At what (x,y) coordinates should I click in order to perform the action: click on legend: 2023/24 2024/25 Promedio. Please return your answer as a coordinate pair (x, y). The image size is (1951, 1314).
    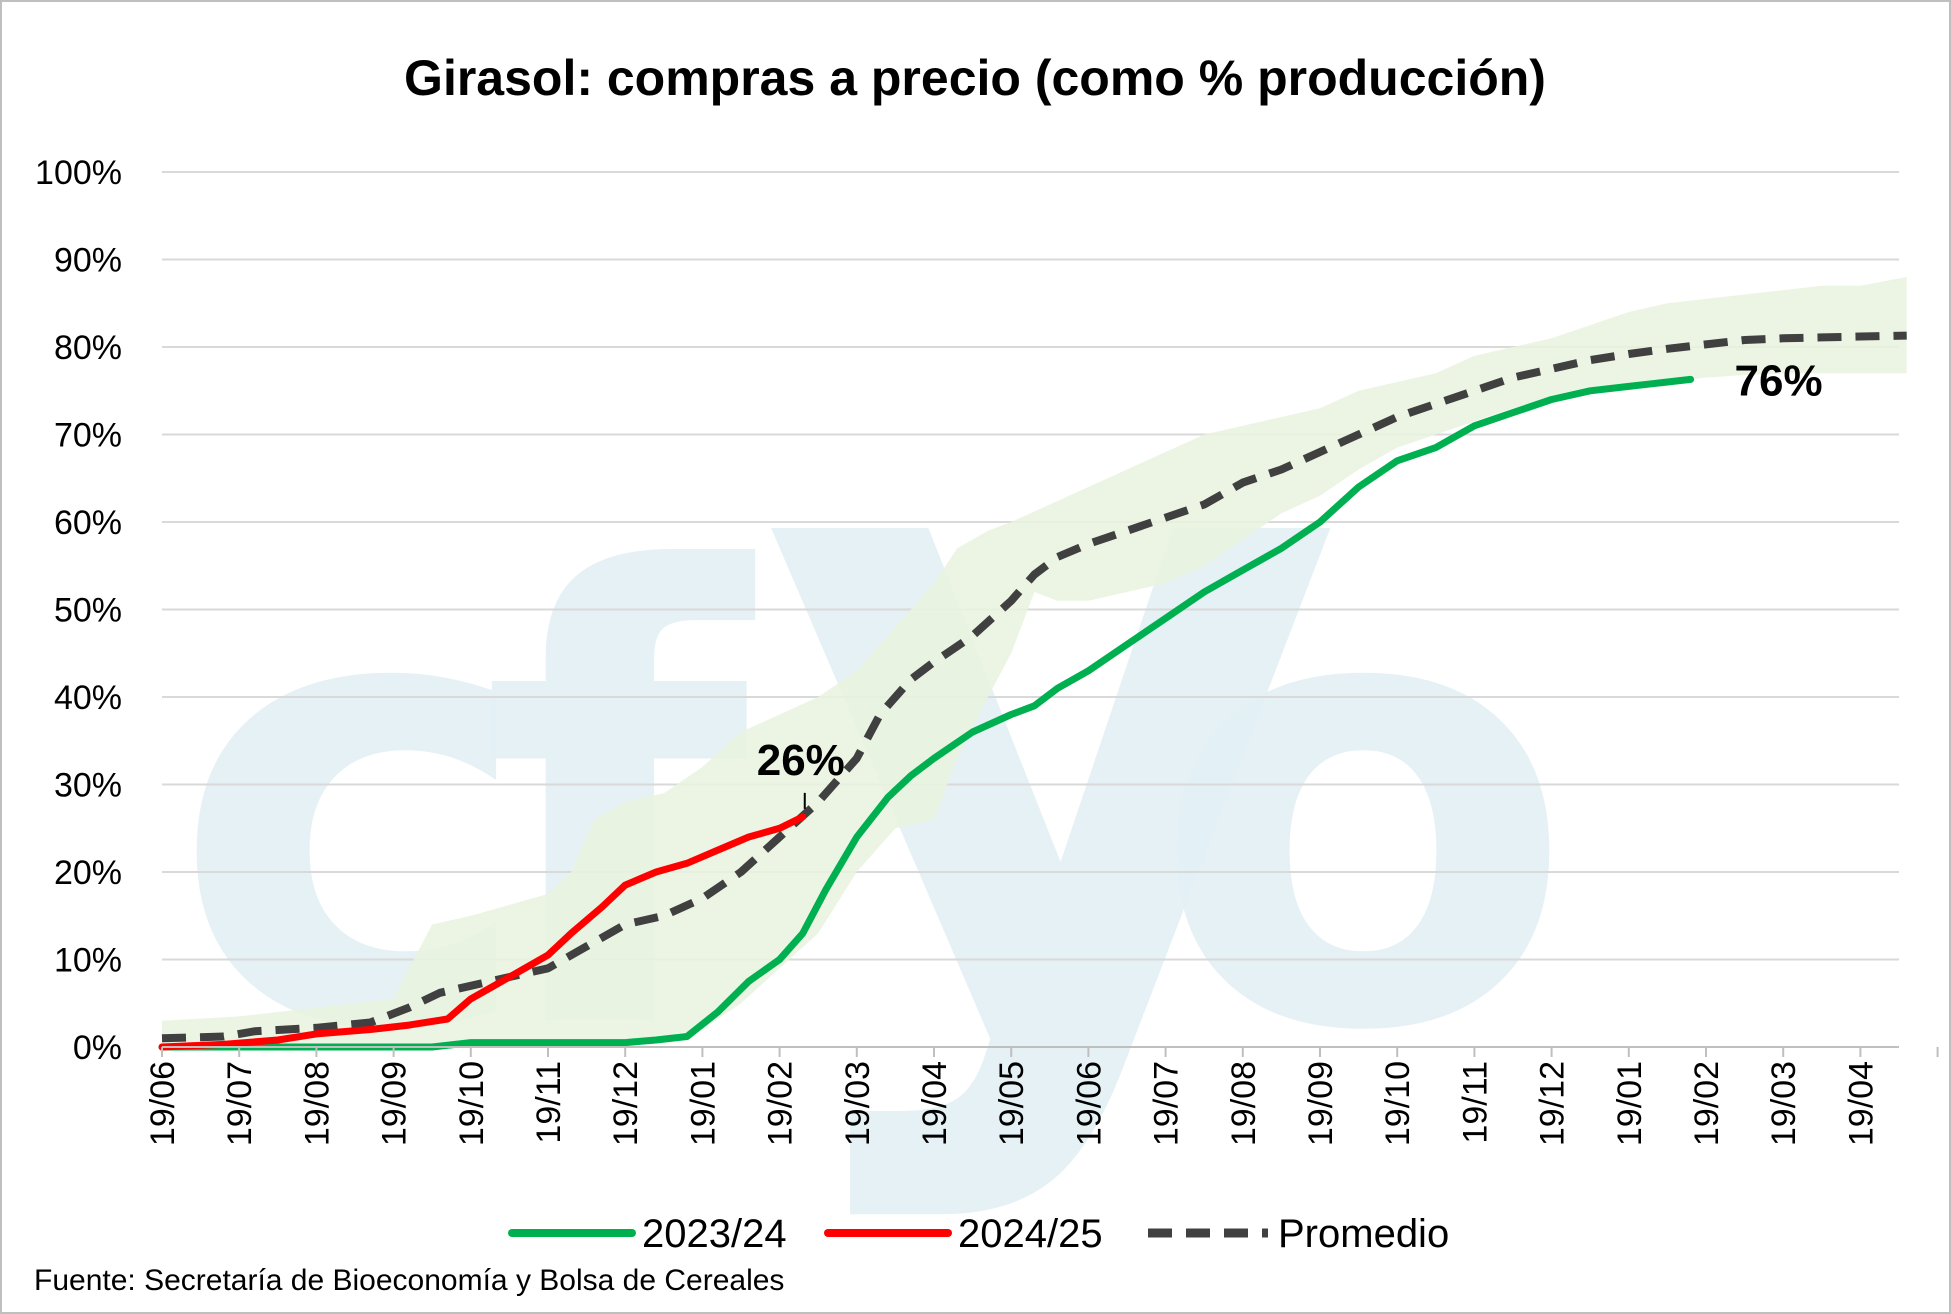
    Looking at the image, I should click on (978, 1234).